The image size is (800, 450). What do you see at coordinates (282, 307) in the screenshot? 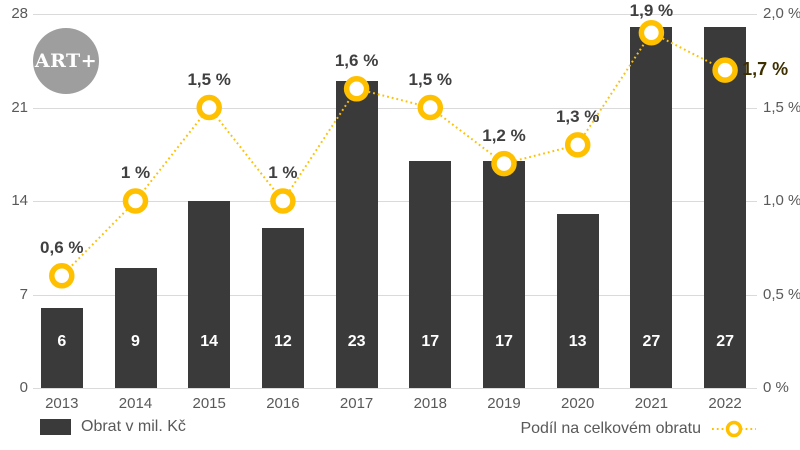
I see `bar-2016` at bounding box center [282, 307].